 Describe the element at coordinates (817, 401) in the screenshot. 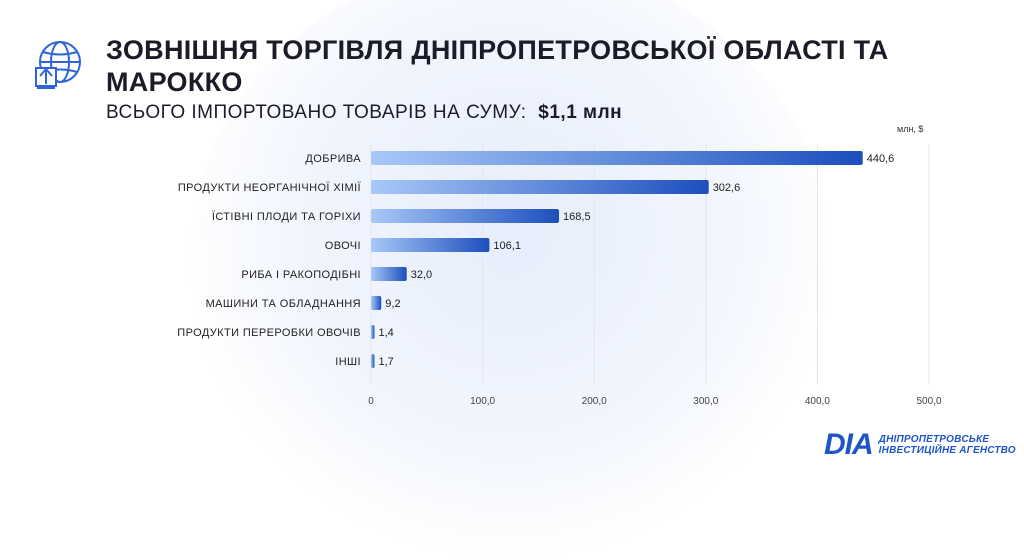

I see `x-tick-label: 400,0` at that location.